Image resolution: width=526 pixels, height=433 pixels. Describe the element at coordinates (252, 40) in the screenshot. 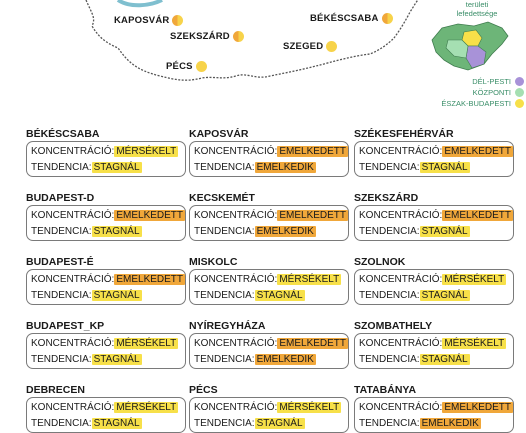

I see `hungary-outline` at that location.